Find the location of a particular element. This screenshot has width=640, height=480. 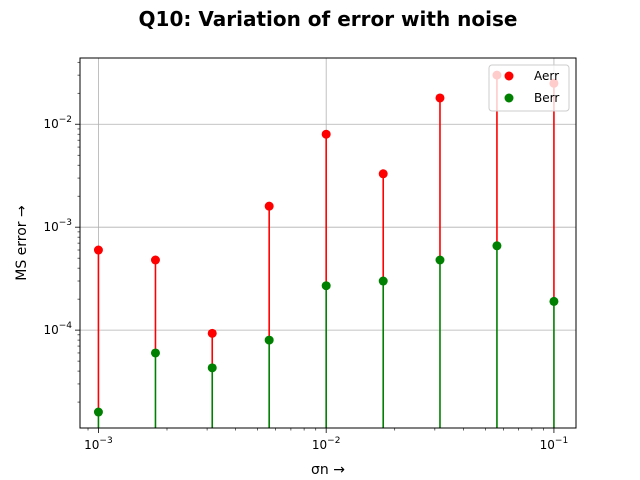

y-tick-label: 10⁻² is located at coordinates (57, 123).